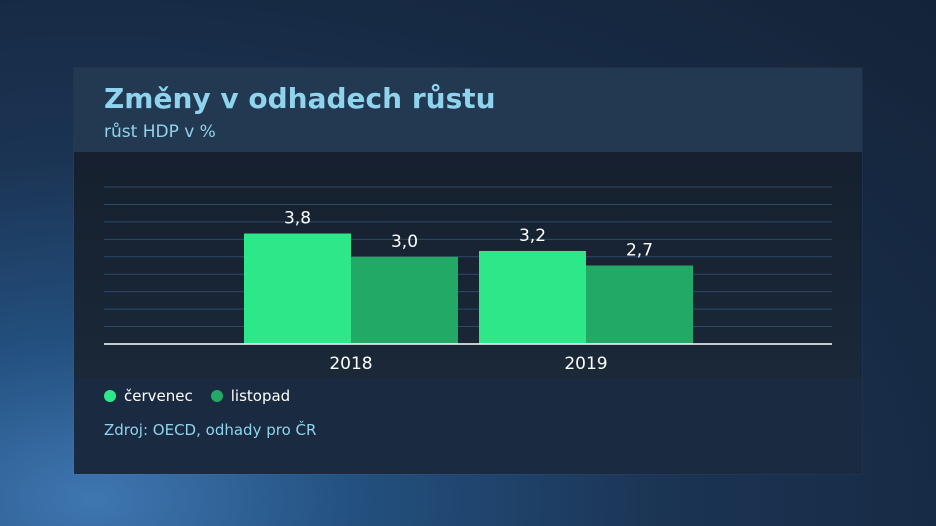 This screenshot has height=526, width=936. Describe the element at coordinates (404, 300) in the screenshot. I see `bar-listopad-2018` at that location.